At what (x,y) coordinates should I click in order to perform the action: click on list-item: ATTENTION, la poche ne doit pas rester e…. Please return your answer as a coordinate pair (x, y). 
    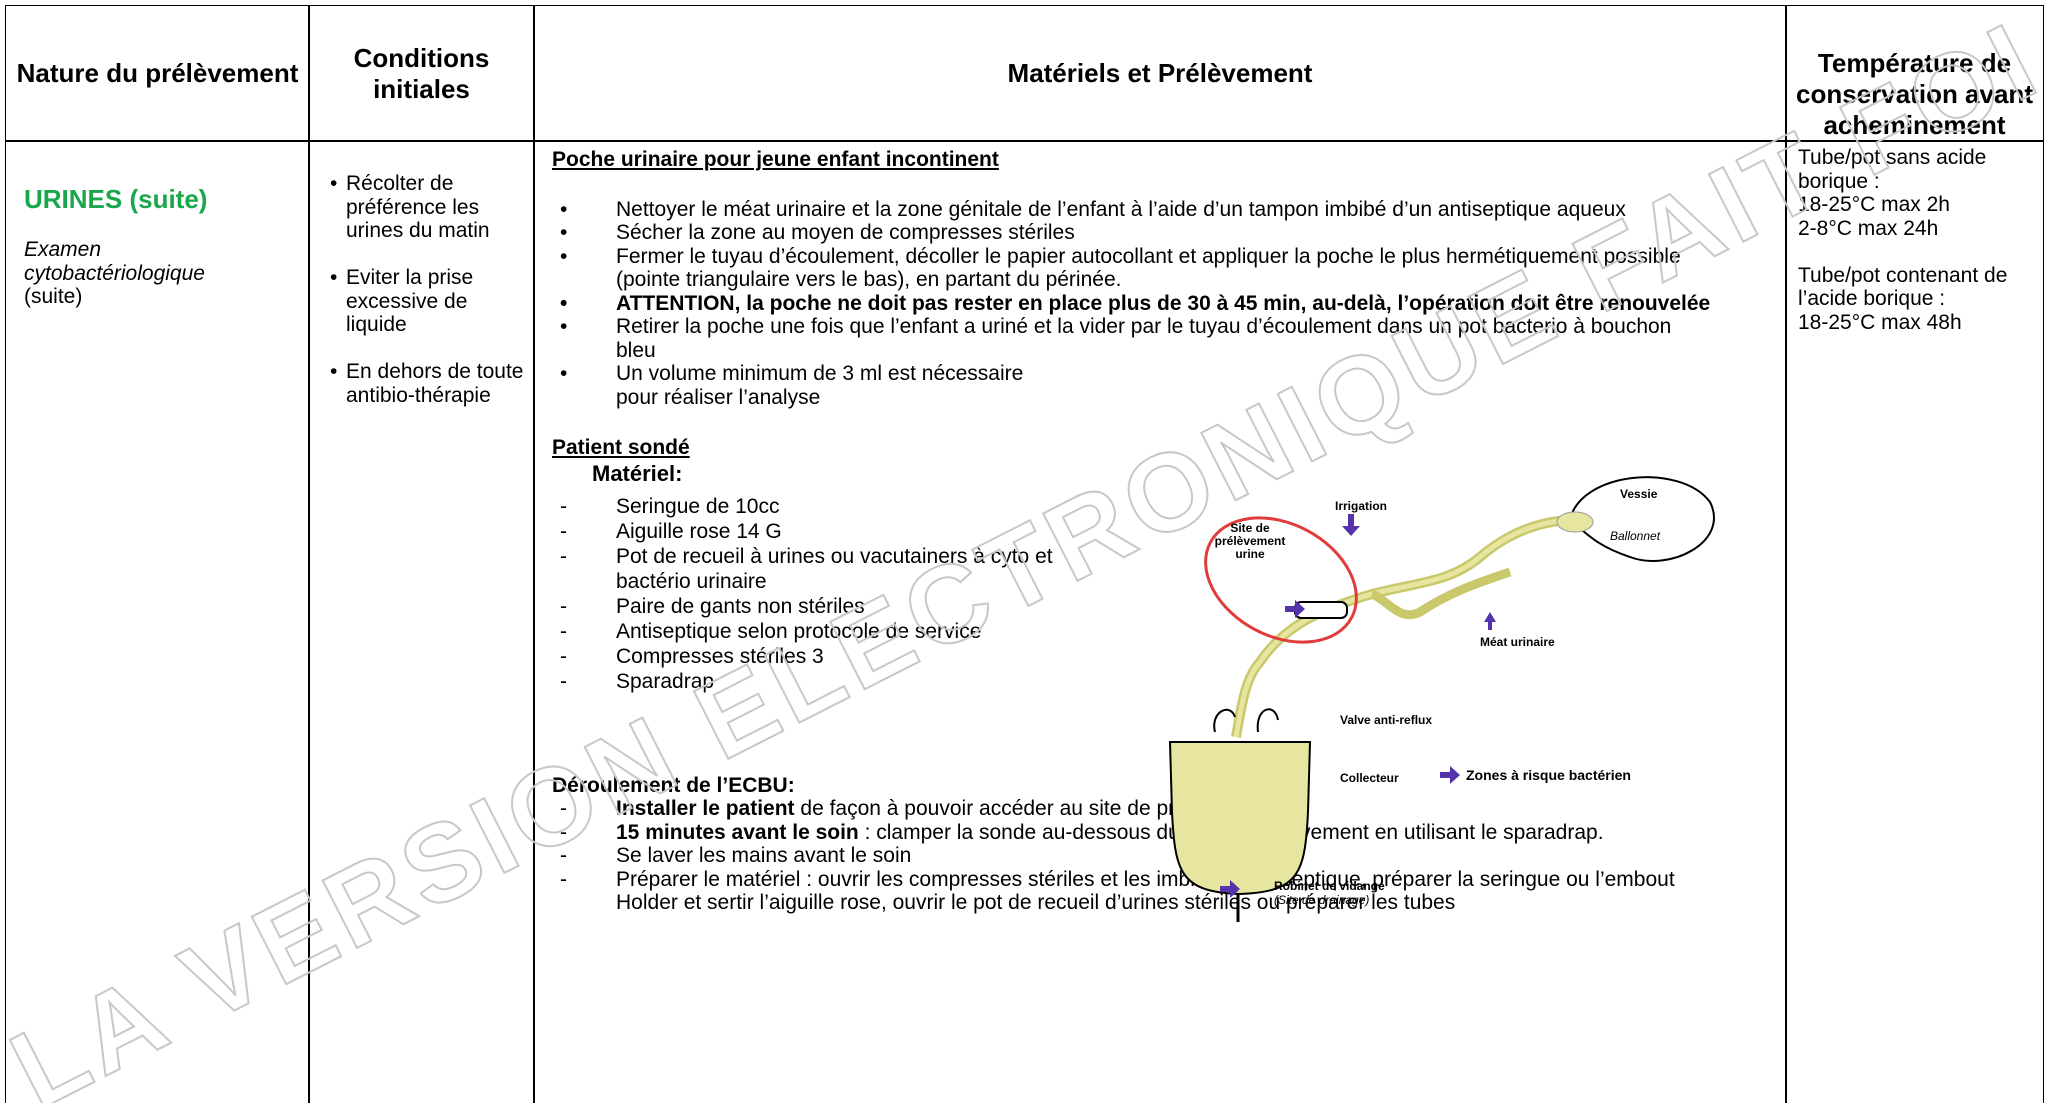
    Looking at the image, I should click on (1134, 304).